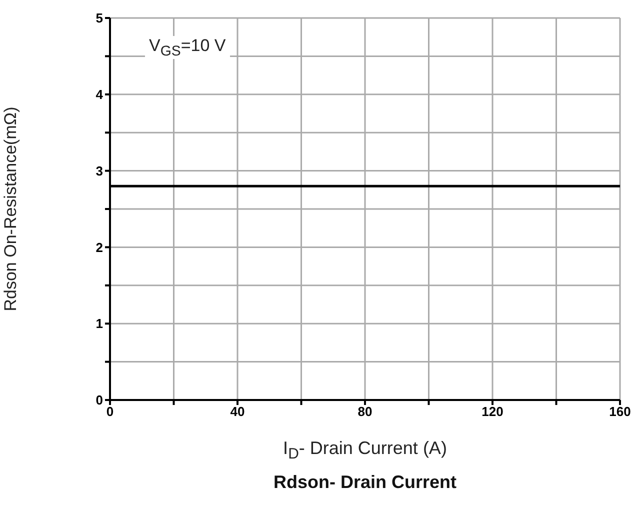 The height and width of the screenshot is (507, 635). What do you see at coordinates (99, 400) in the screenshot?
I see `y-tick-label: 0` at bounding box center [99, 400].